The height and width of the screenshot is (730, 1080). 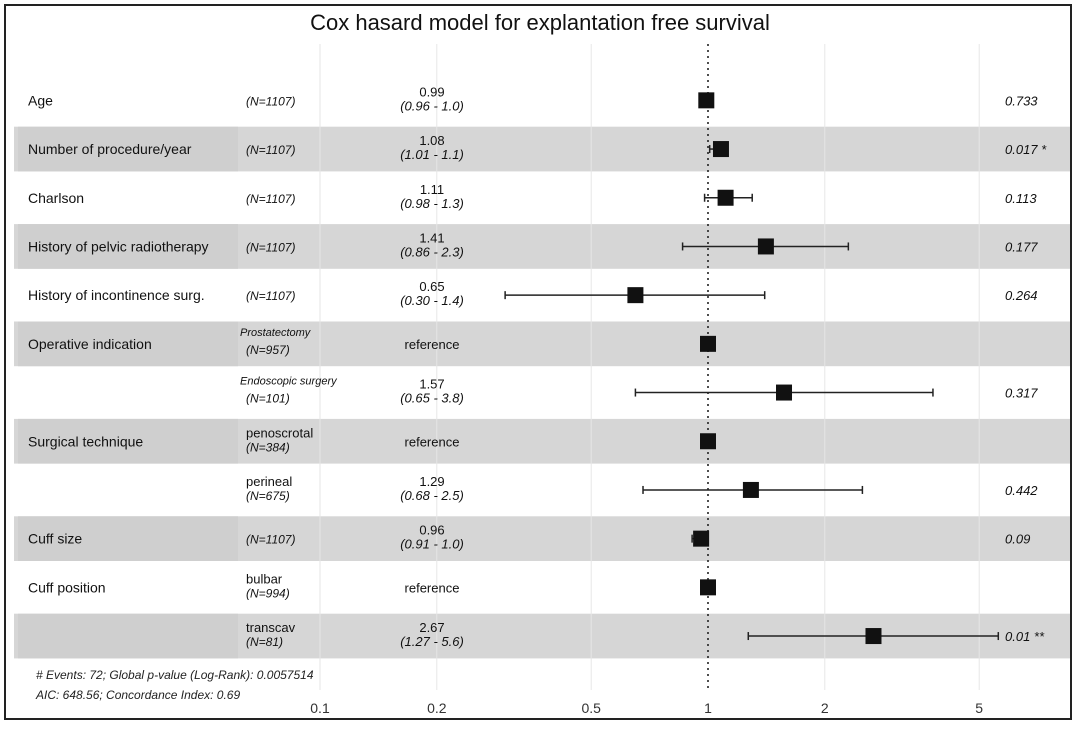 What do you see at coordinates (1021, 100) in the screenshot?
I see `row-p-value: 0.733` at bounding box center [1021, 100].